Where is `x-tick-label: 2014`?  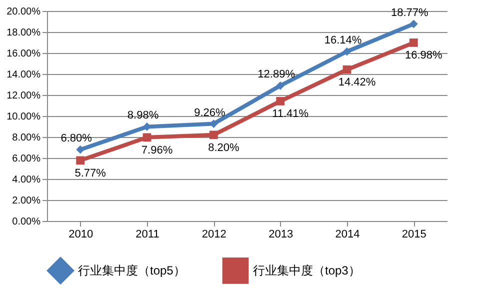 x-tick-label: 2014 is located at coordinates (347, 234).